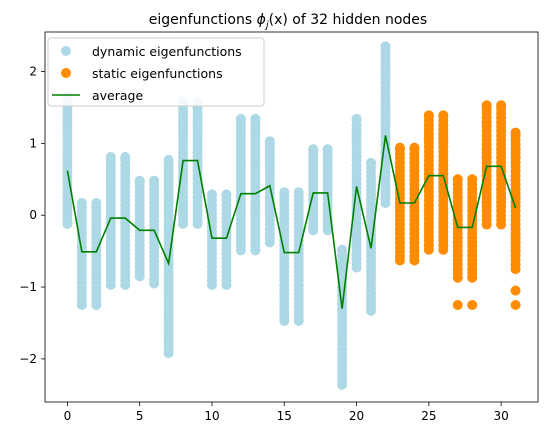 This screenshot has width=546, height=436. Describe the element at coordinates (66, 51) in the screenshot. I see `legend-marker-dynamic` at that location.